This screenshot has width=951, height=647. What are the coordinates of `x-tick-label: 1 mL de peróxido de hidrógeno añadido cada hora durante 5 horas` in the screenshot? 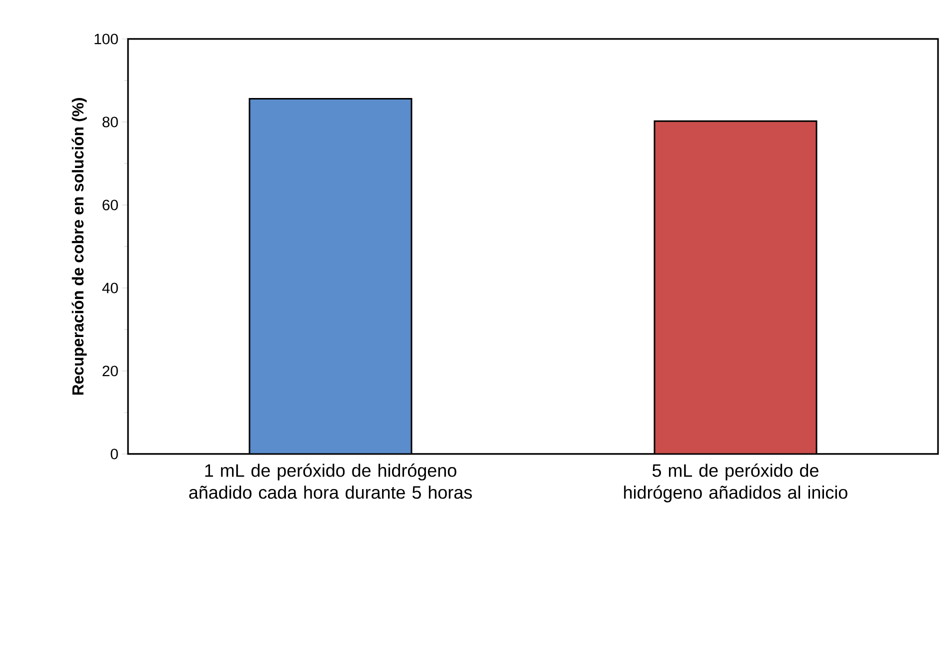 It's located at (330, 481).